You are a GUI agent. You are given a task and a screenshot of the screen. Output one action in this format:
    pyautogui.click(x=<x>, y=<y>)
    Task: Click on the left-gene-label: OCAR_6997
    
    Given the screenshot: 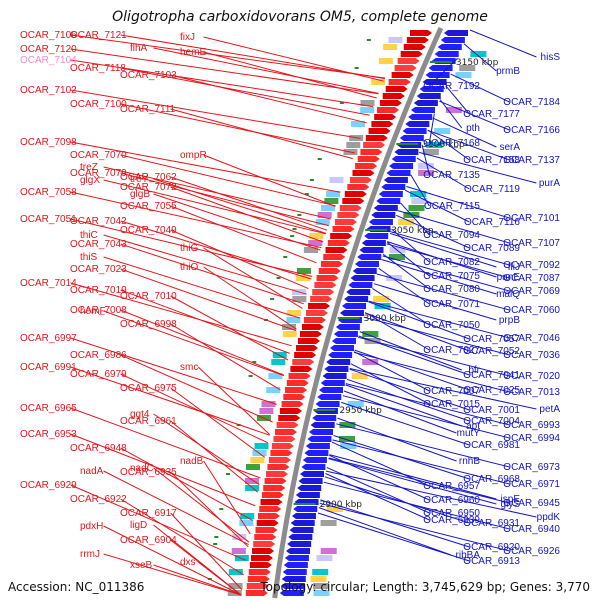 What is the action you would take?
    pyautogui.click(x=48, y=338)
    